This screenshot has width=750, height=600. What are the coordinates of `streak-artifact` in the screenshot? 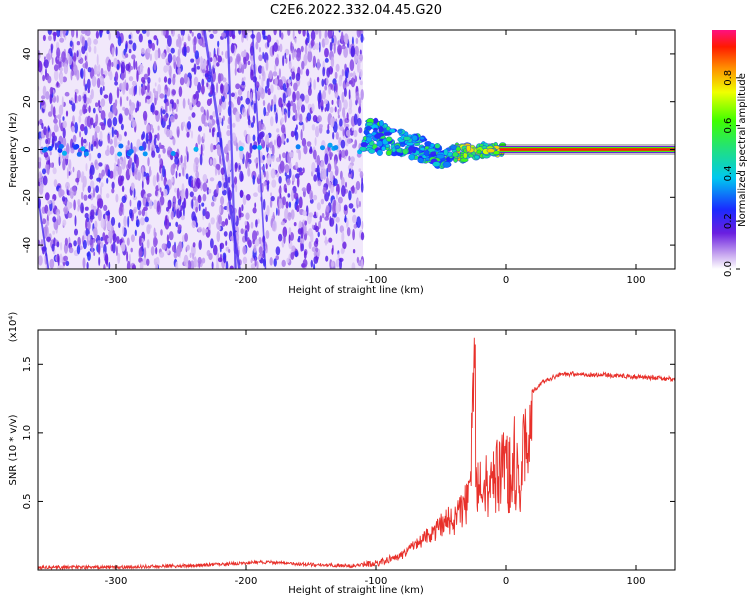 It's located at (231, 149).